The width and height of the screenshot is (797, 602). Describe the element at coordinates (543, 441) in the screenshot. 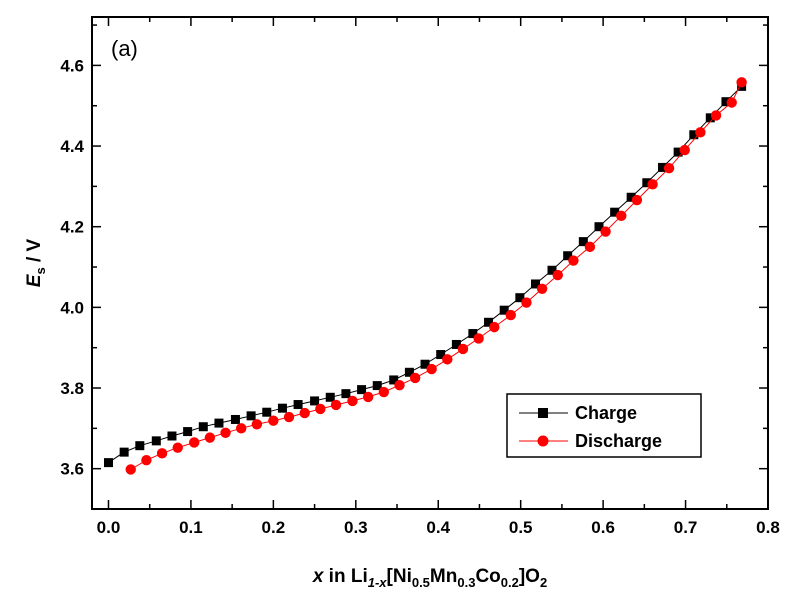

I see `legend-marker-discharge` at that location.